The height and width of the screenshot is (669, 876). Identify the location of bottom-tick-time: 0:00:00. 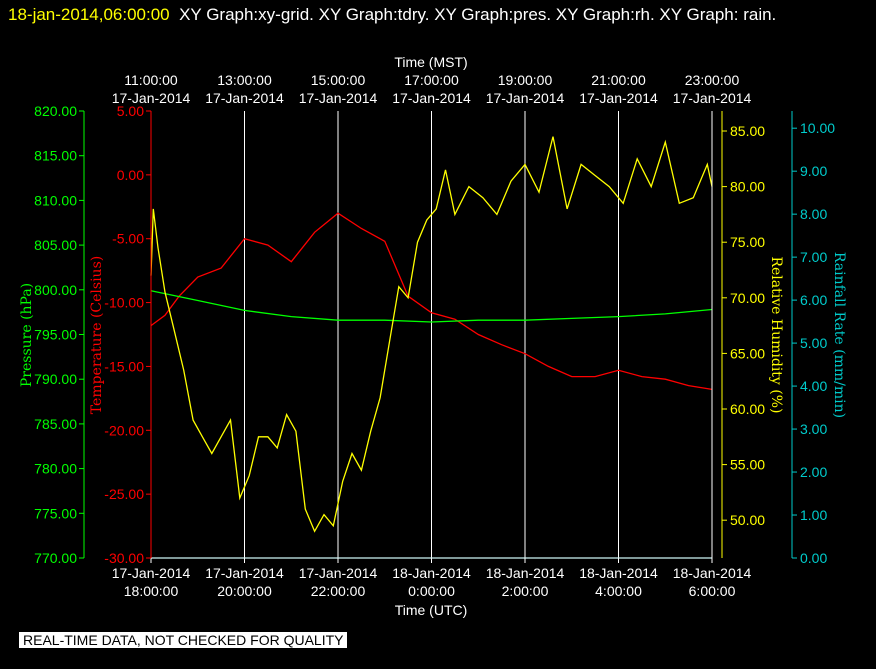
(431, 591).